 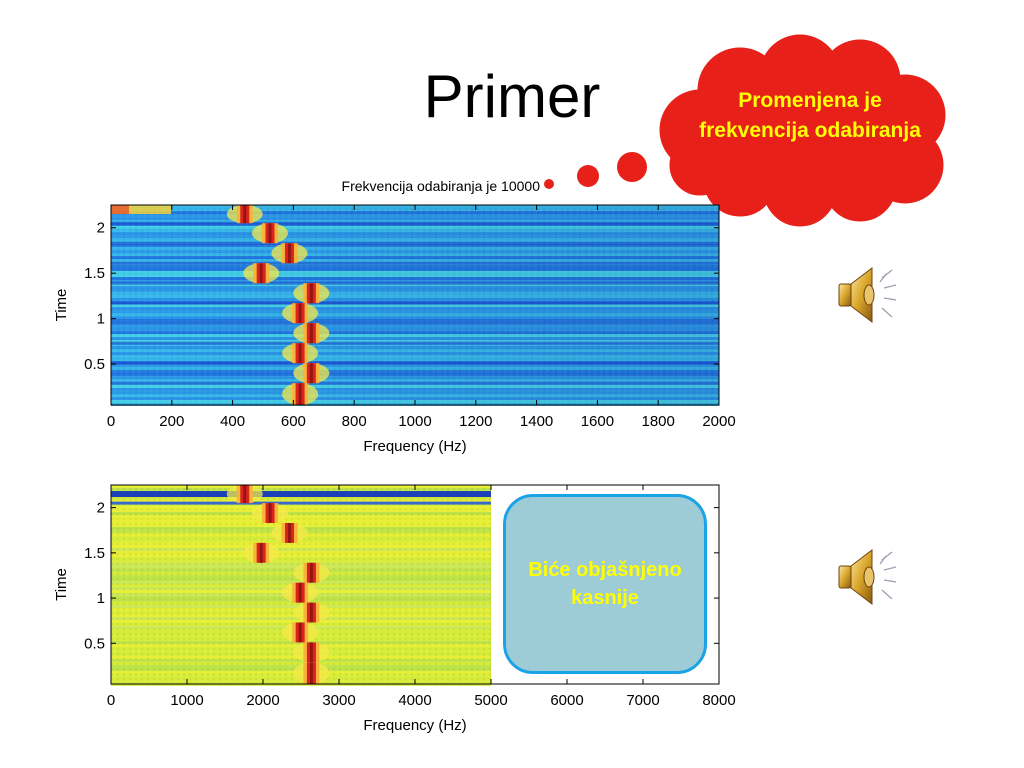 I want to click on thought-cloud, so click(x=802, y=130).